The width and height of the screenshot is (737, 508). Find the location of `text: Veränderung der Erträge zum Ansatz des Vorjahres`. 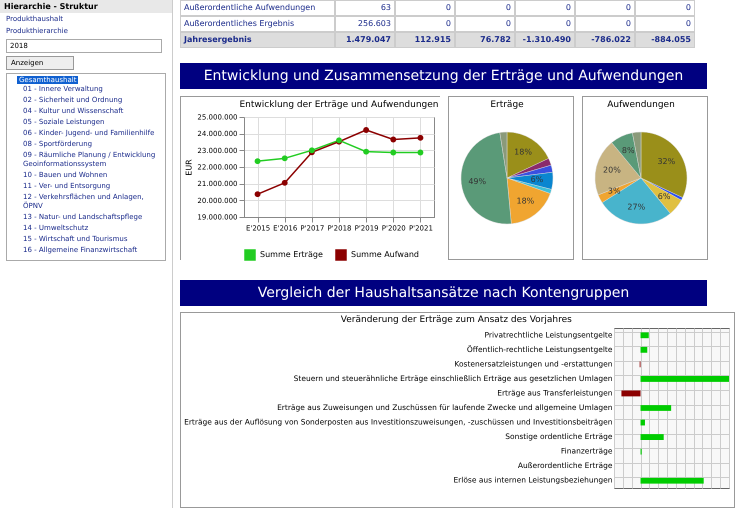

text: Veränderung der Erträge zum Ansatz des Vorjahres is located at coordinates (456, 320).